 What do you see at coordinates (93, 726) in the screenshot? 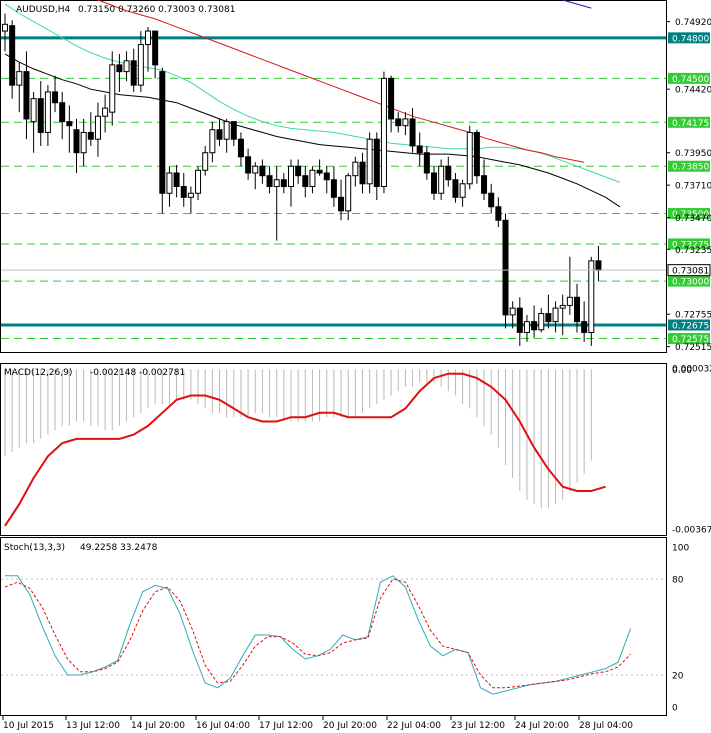
I see `x-tick-label: 13 Jul 12:00` at bounding box center [93, 726].